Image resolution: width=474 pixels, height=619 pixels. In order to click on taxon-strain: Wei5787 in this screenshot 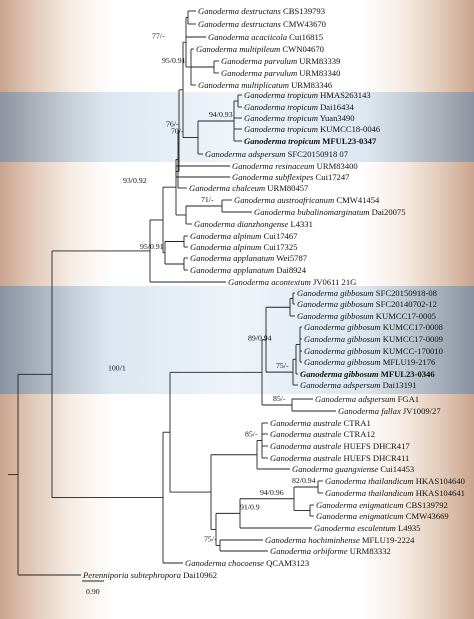, I will do `click(291, 258)`.